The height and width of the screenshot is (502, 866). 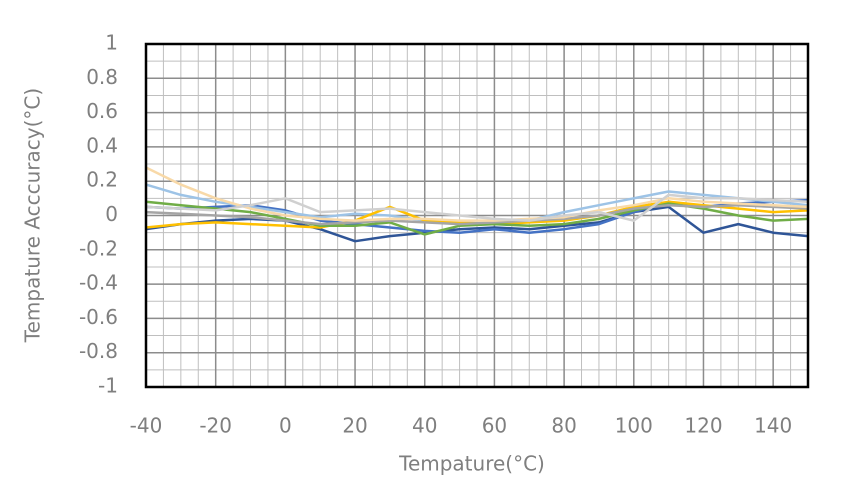 What do you see at coordinates (471, 464) in the screenshot?
I see `x-axis-title: Tempature(°C)` at bounding box center [471, 464].